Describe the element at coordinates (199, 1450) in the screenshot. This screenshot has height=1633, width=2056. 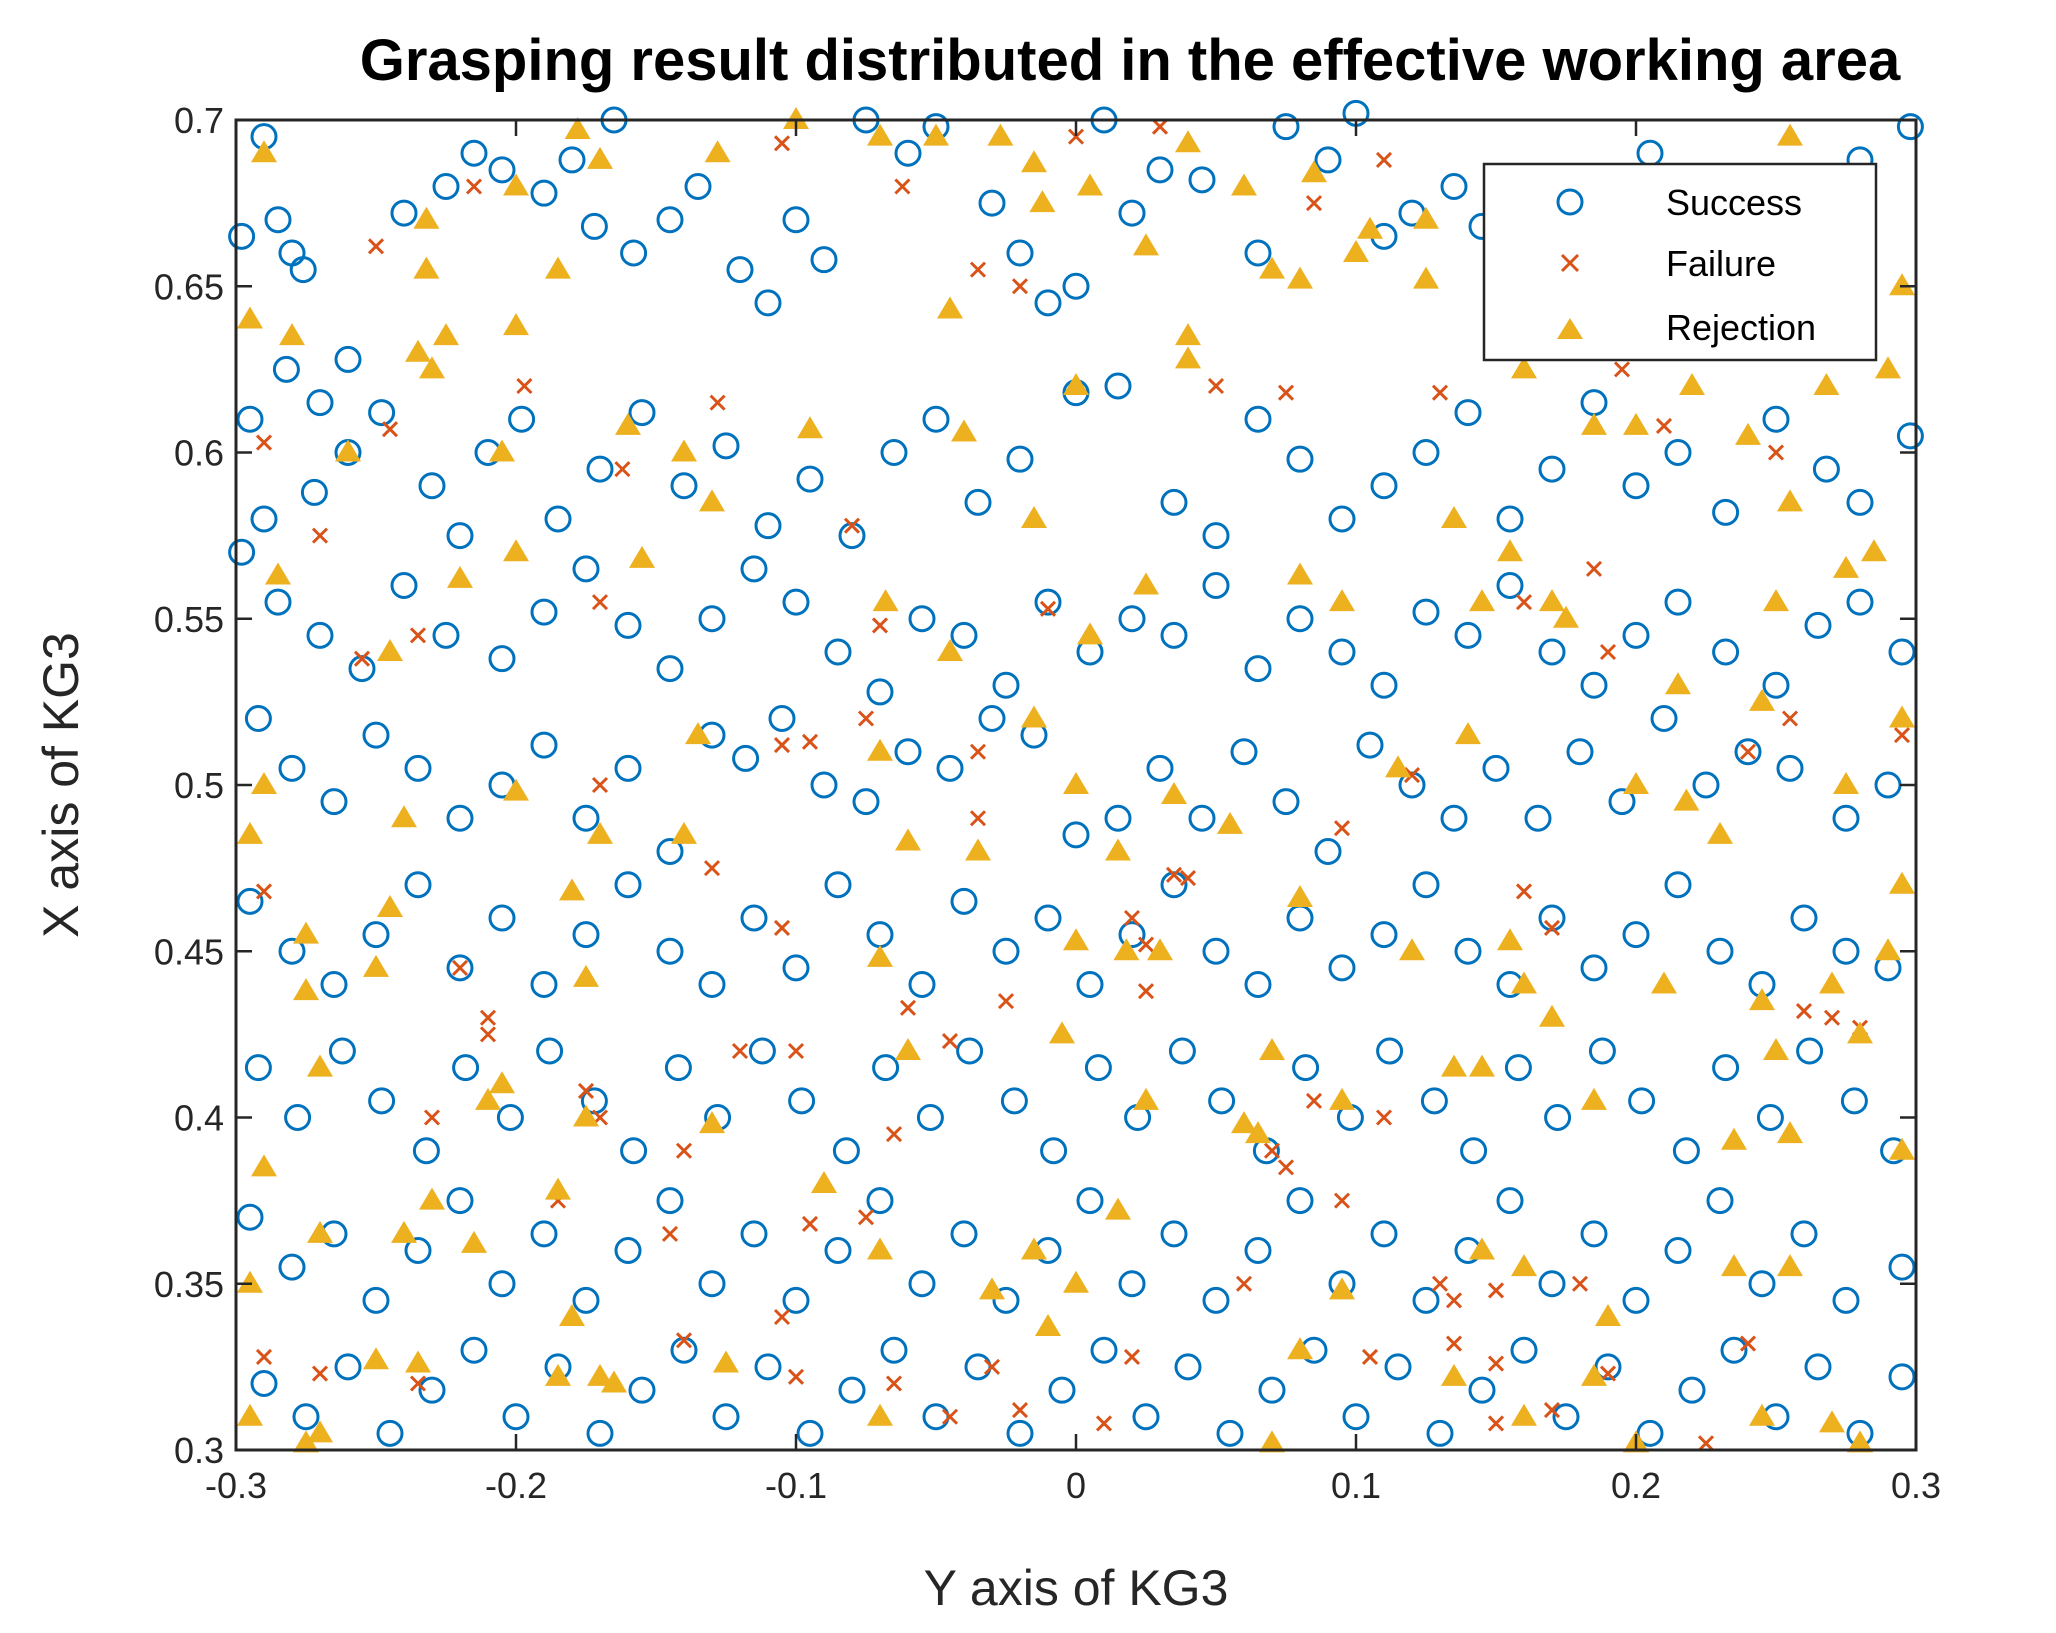
I see `y-tick-label: 0.3` at that location.